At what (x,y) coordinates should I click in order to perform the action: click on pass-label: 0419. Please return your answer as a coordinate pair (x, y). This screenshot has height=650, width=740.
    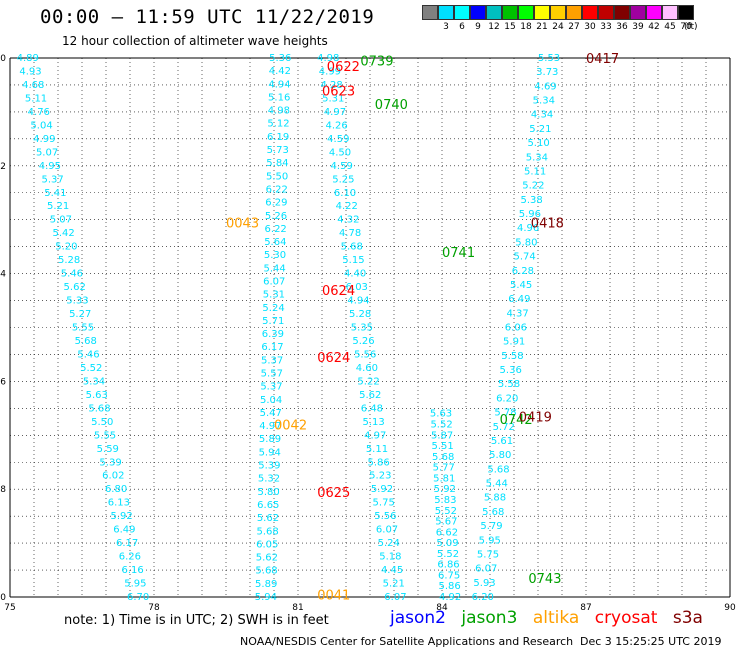
    Looking at the image, I should click on (535, 417).